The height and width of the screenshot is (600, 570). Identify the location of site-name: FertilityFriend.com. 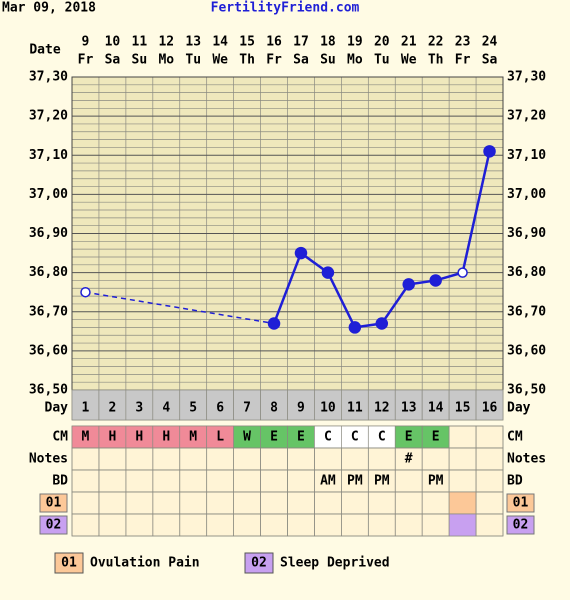
(285, 8).